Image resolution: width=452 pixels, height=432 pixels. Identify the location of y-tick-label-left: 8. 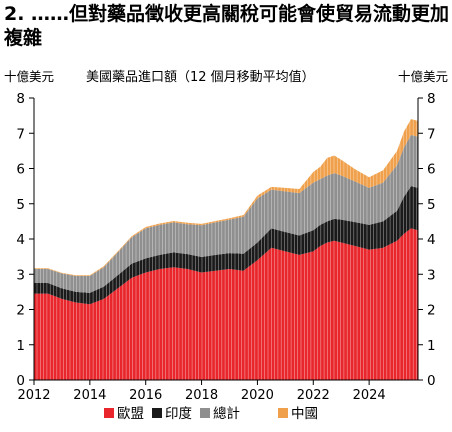
(20, 99).